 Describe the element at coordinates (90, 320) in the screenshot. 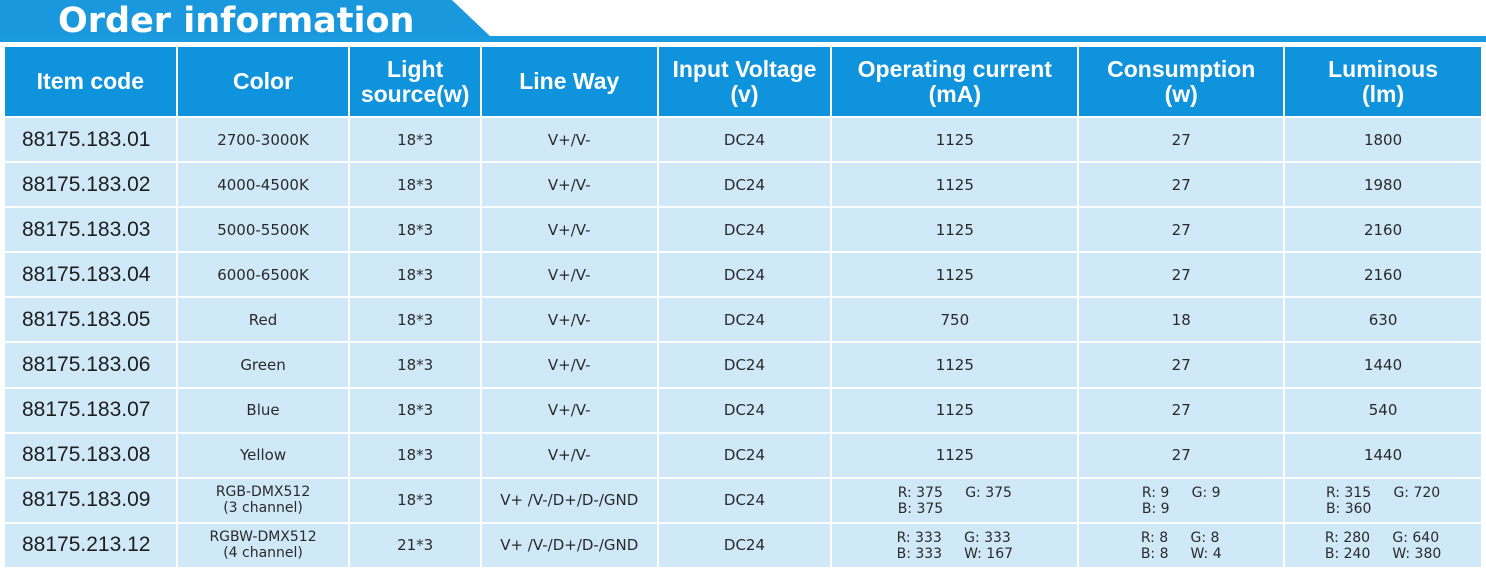

I see `cell-item-code: 88175.183.05` at that location.